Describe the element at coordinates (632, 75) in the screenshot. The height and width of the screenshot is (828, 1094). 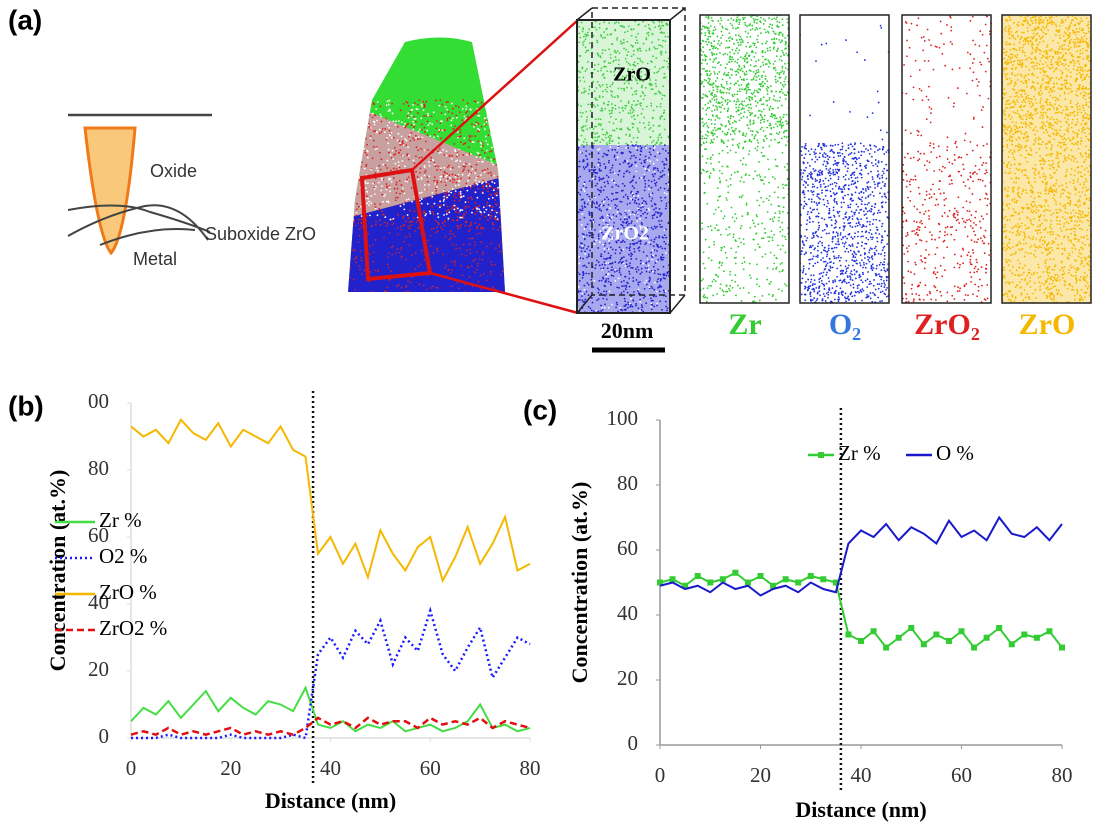
I see `box-label: ZrO` at that location.